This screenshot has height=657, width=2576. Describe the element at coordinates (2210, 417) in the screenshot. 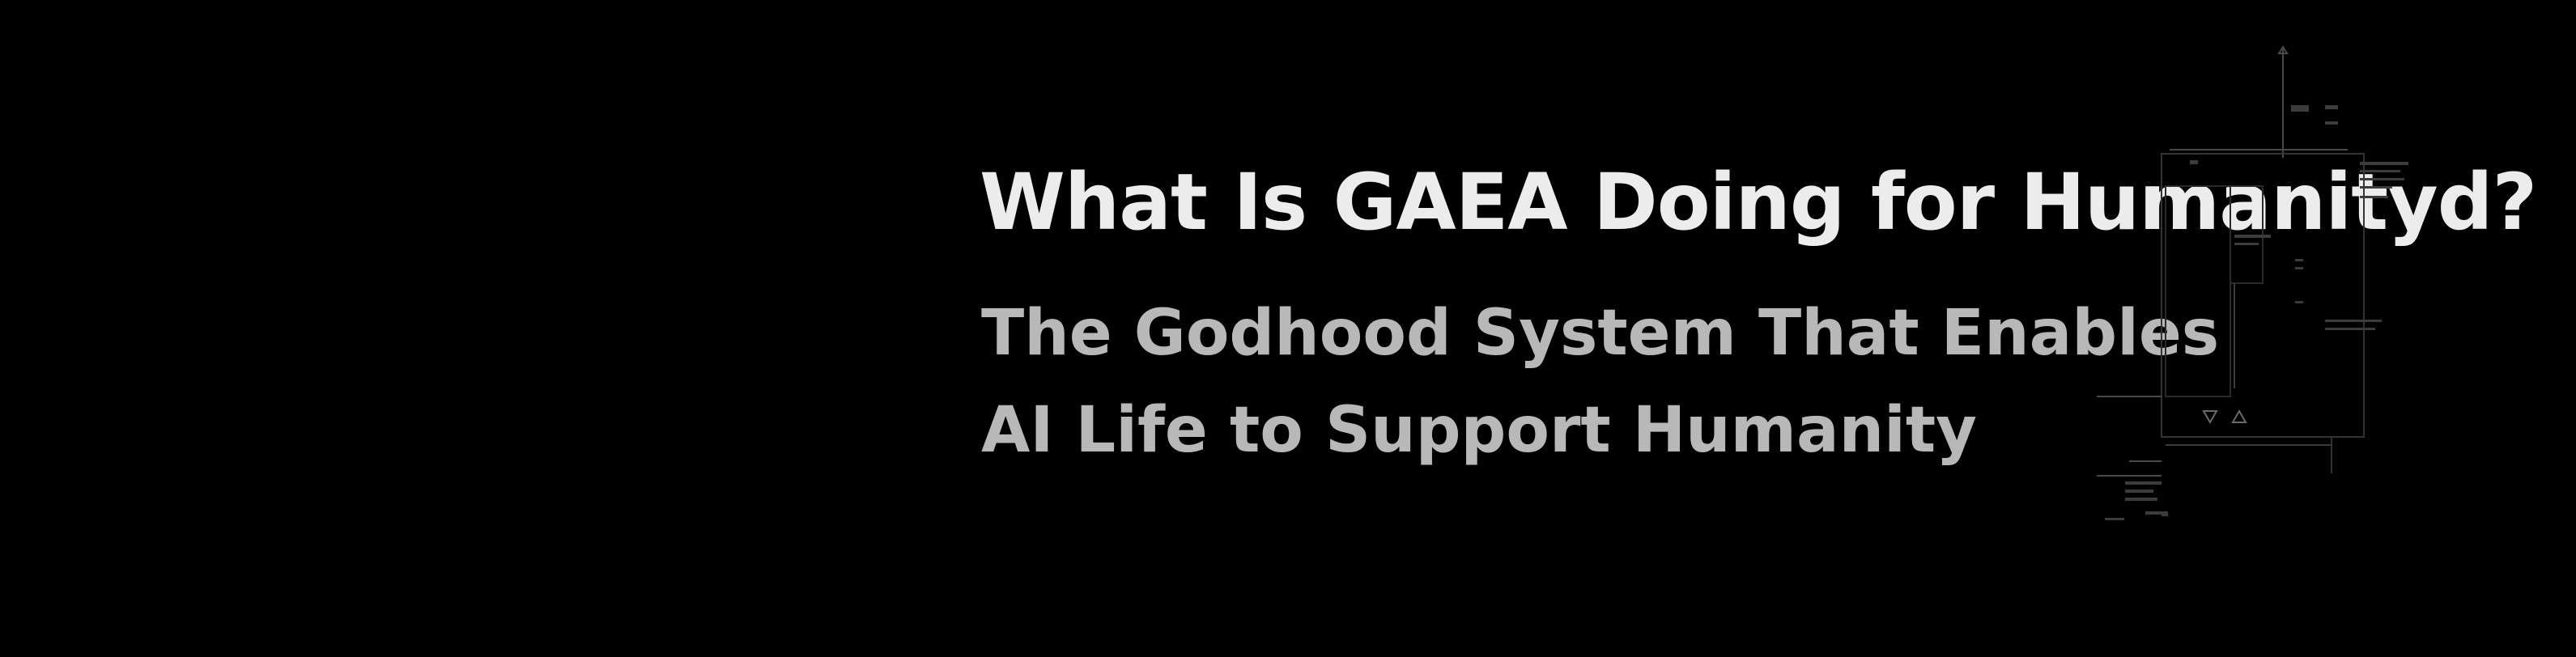

I see `hud-down-triangle-icon` at that location.